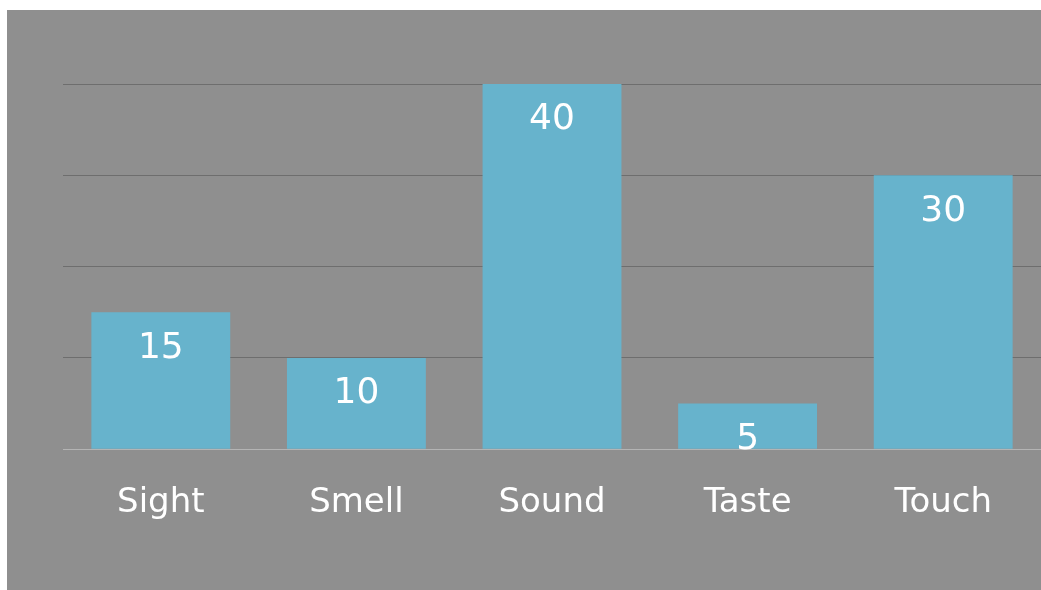 This screenshot has width=1041, height=590. Describe the element at coordinates (160, 345) in the screenshot. I see `data-label: 15` at that location.